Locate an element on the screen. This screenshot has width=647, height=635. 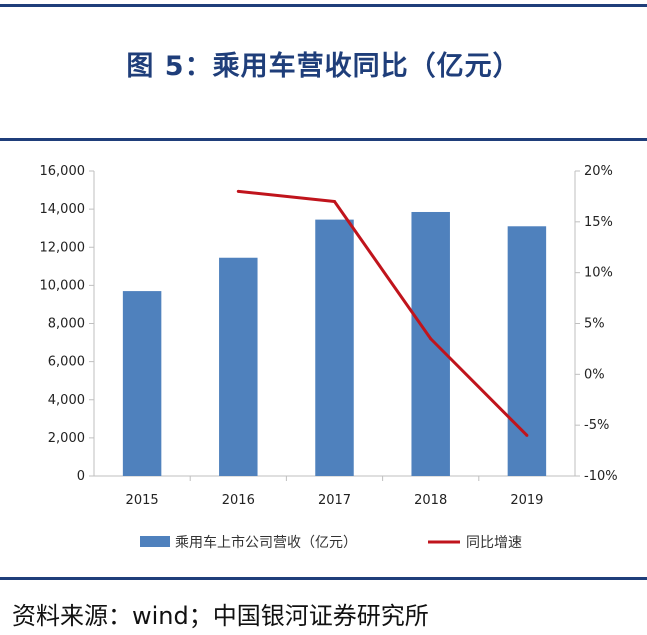
right-tick-label: 0% is located at coordinates (594, 374).